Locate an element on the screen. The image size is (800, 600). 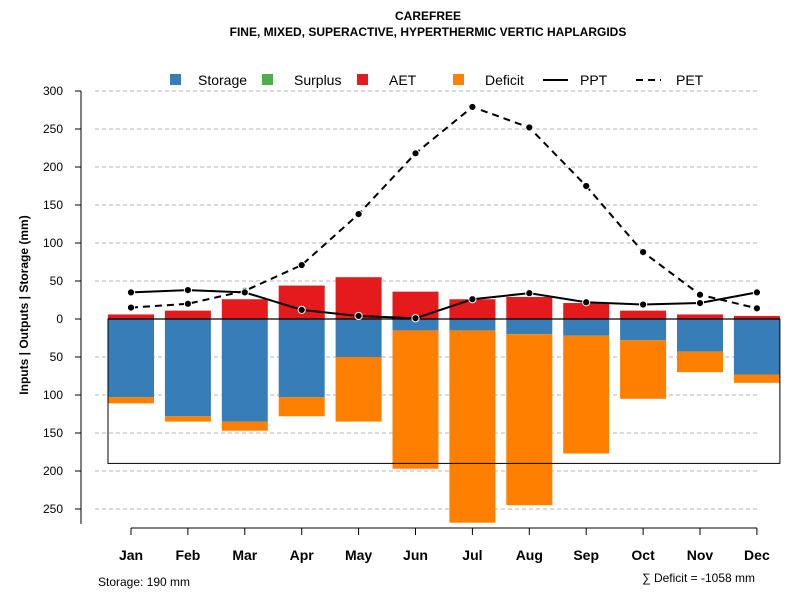
month-label: Sep is located at coordinates (586, 555).